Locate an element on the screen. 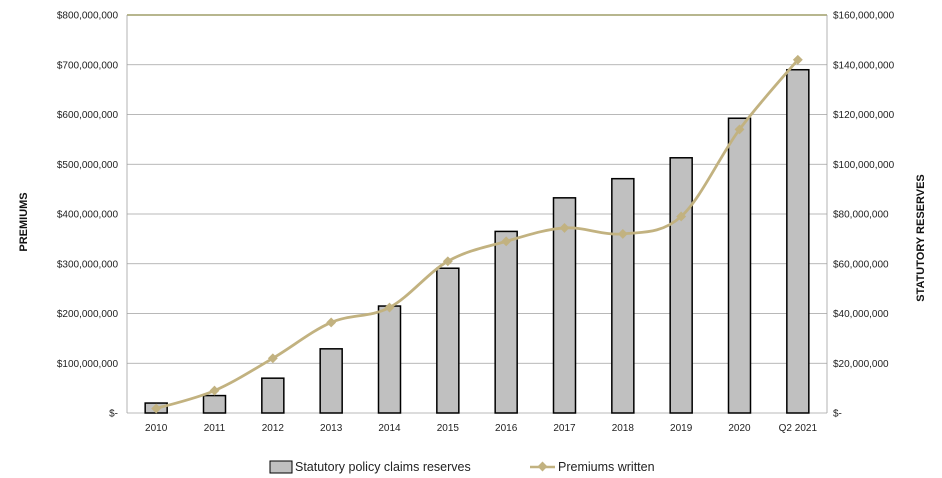 The height and width of the screenshot is (478, 942). left-axis-title: PREMIUMS is located at coordinates (24, 221).